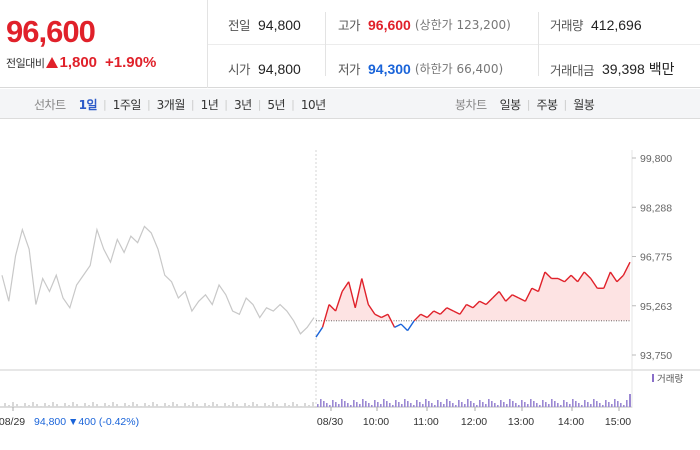 The image size is (700, 450). What do you see at coordinates (127, 104) in the screenshot?
I see `tab-1w: 1주일` at bounding box center [127, 104].